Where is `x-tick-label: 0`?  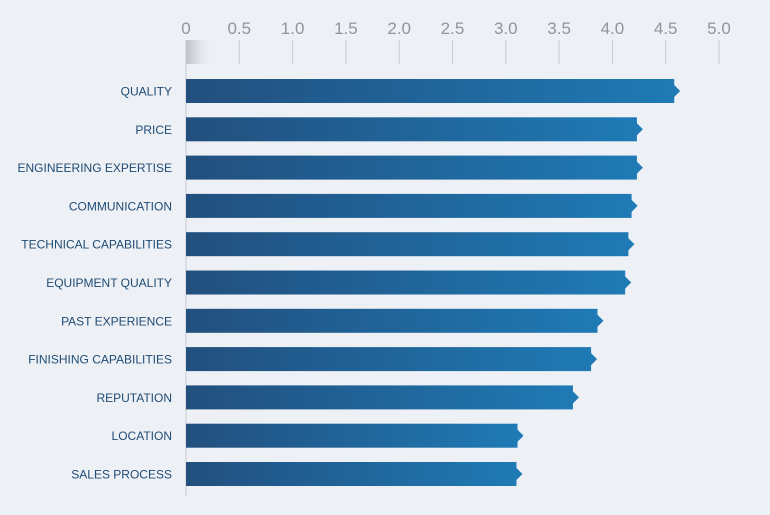
x-tick-label: 0 is located at coordinates (185, 28).